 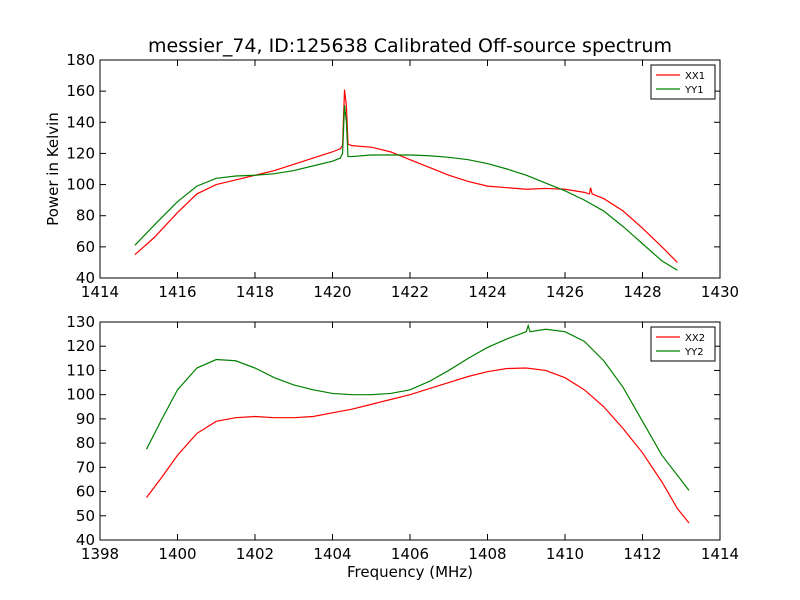 What do you see at coordinates (694, 90) in the screenshot?
I see `legend-label-yy1: YY1` at bounding box center [694, 90].